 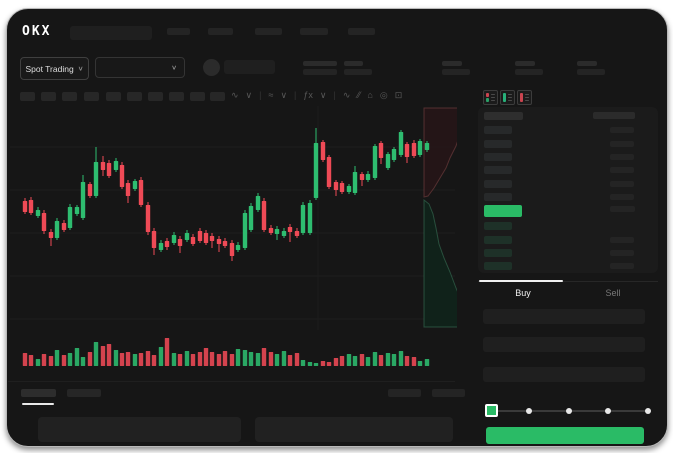 I want to click on chart-type-caret-icon: ∨, so click(x=284, y=94).